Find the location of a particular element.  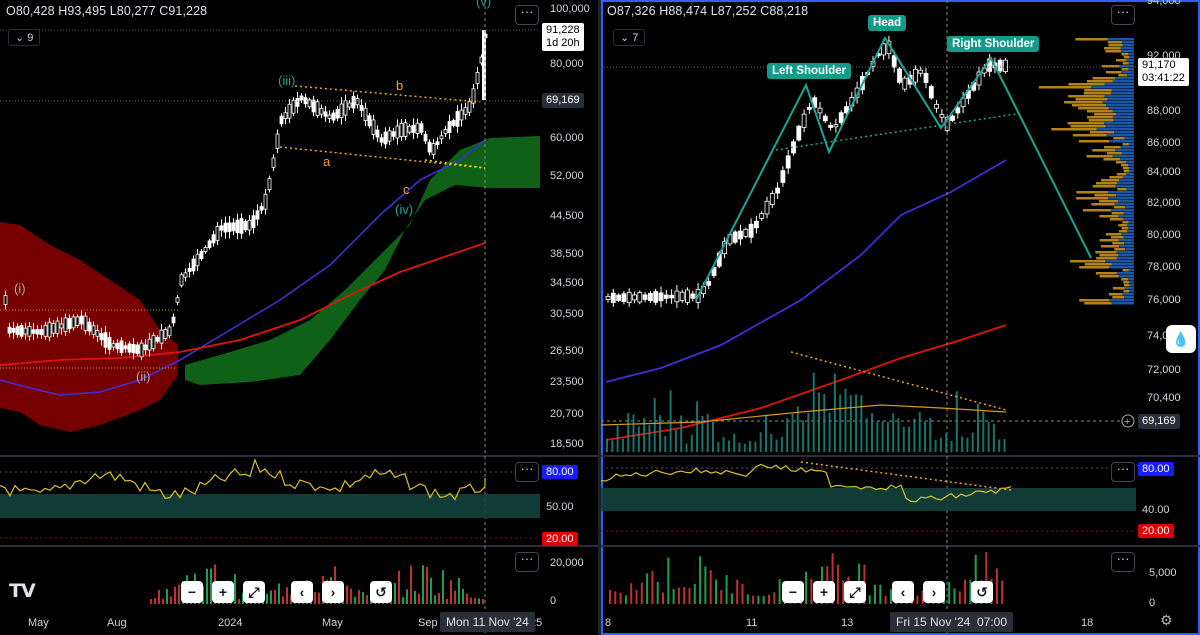

pane-divider is located at coordinates (599, 317).